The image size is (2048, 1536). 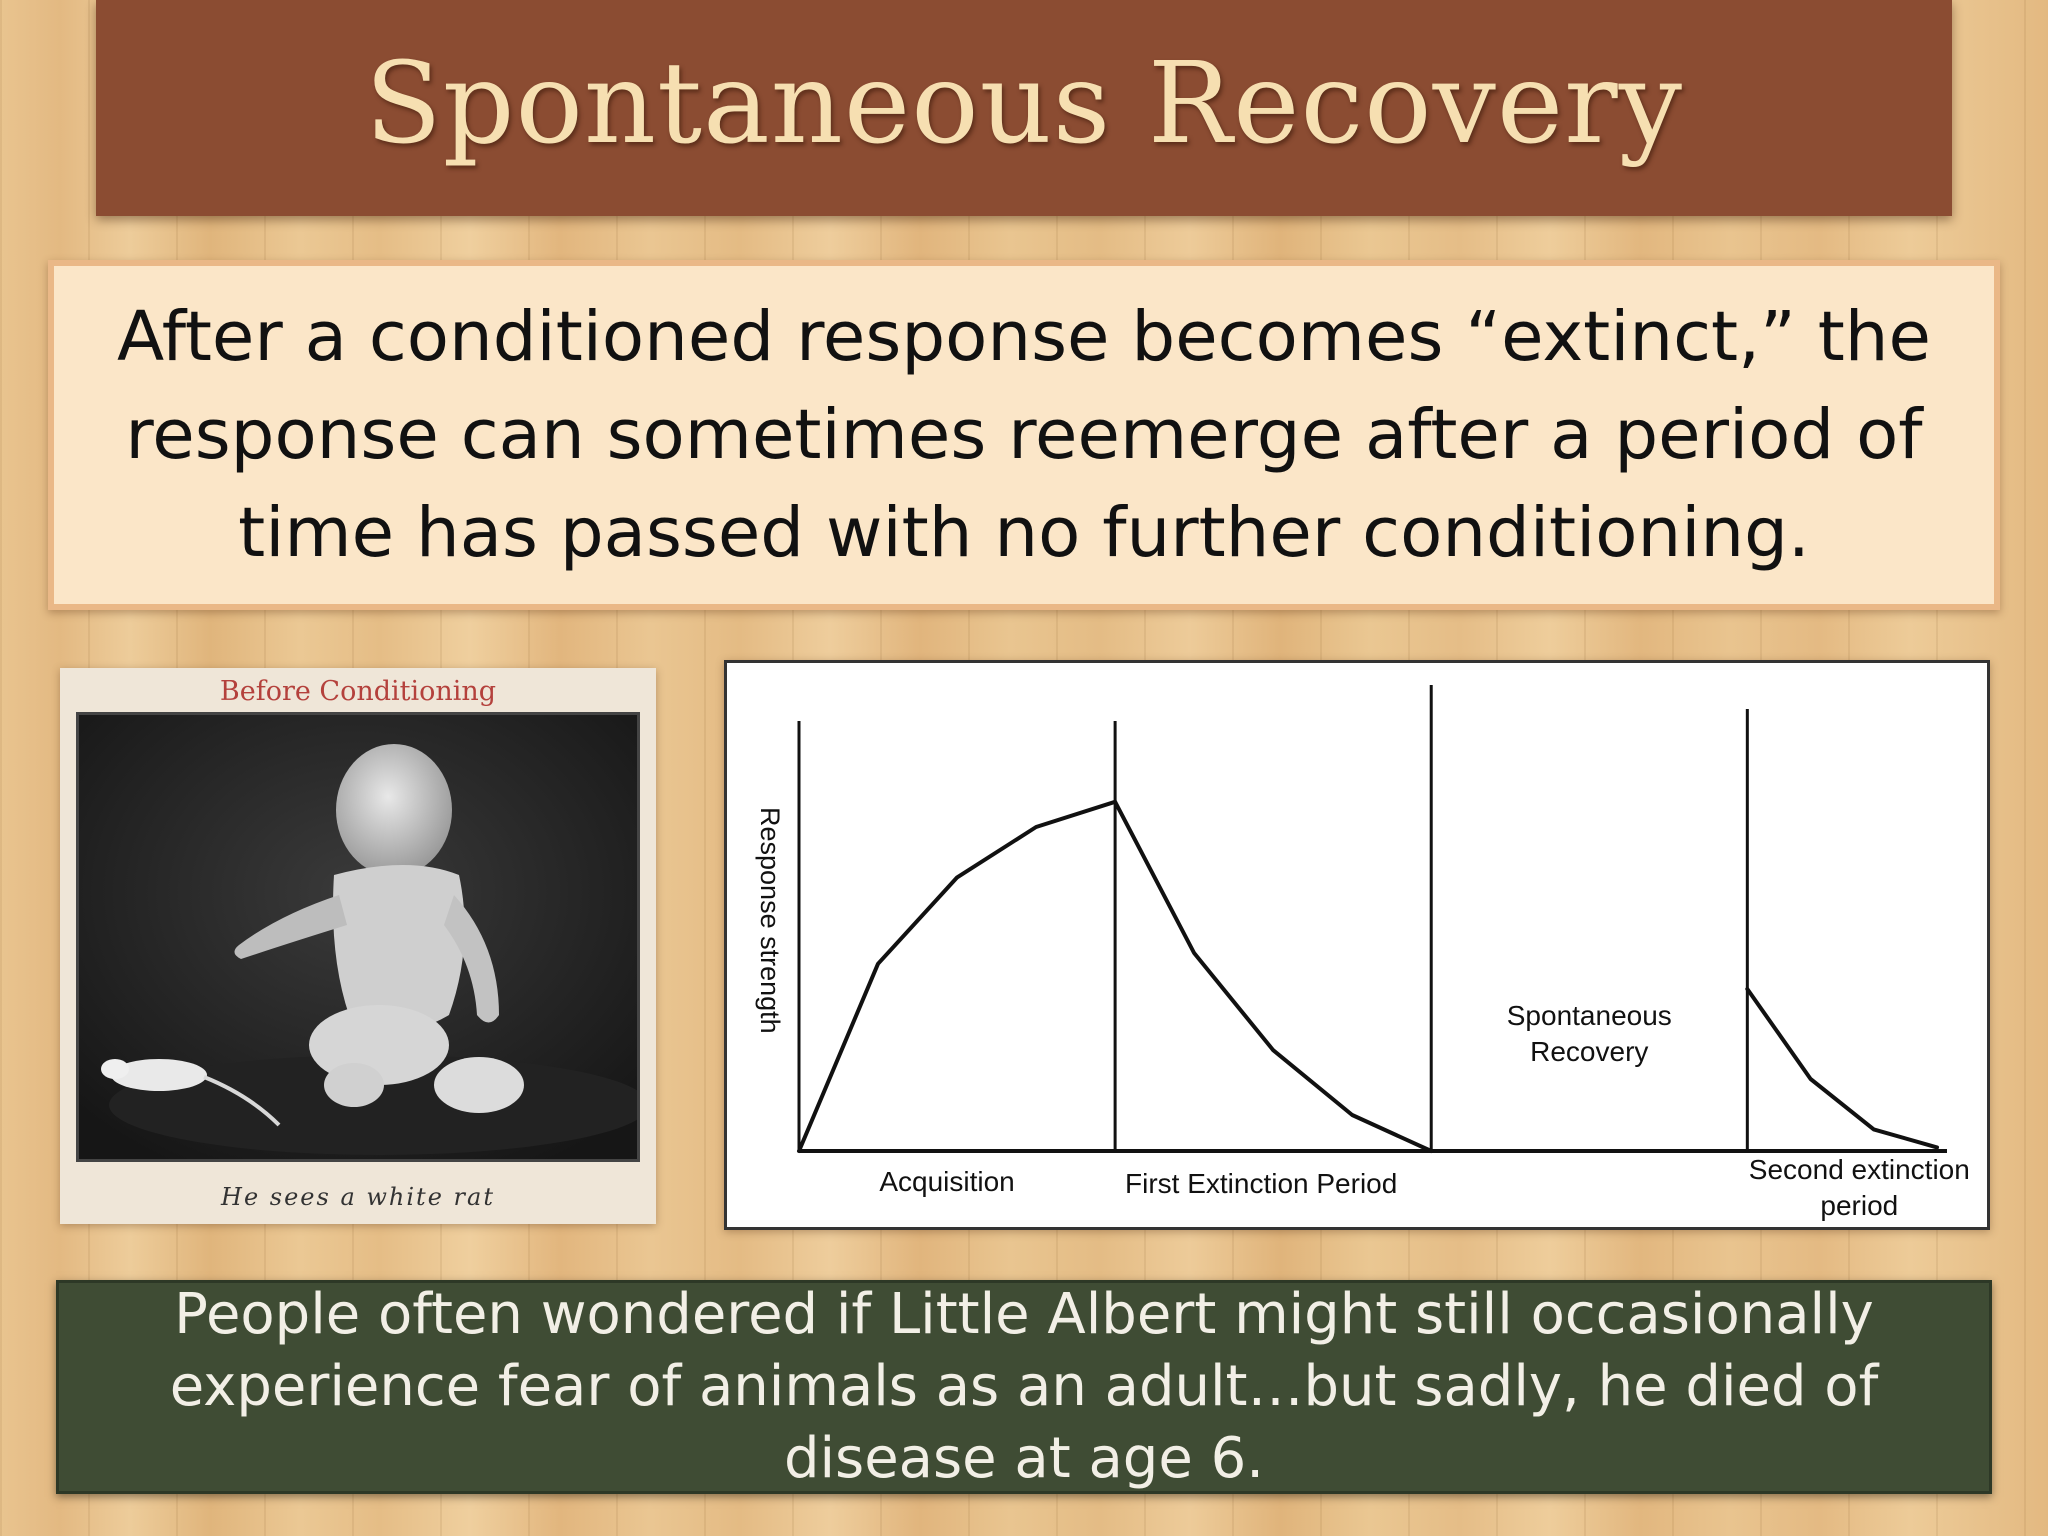 What do you see at coordinates (290, 927) in the screenshot?
I see `baby-arm` at bounding box center [290, 927].